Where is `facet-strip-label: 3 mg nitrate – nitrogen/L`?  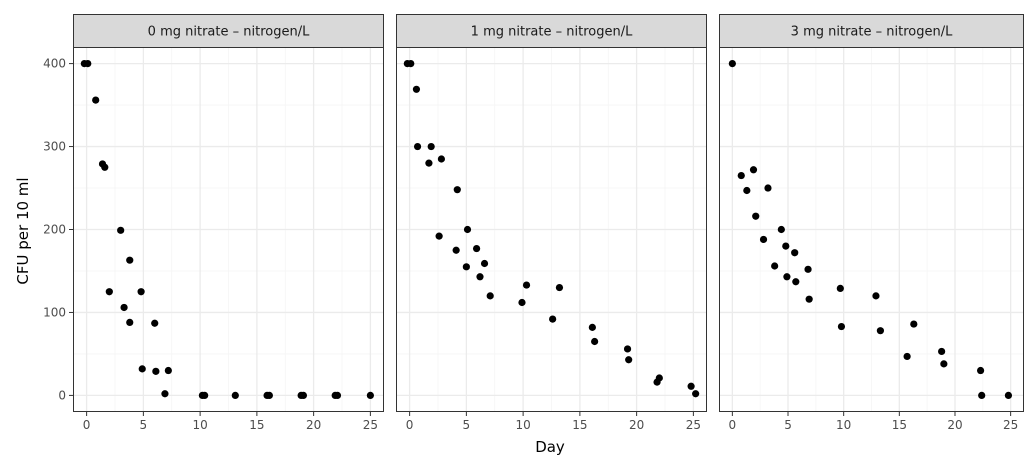
facet-strip-label: 3 mg nitrate – nitrogen/L is located at coordinates (872, 32).